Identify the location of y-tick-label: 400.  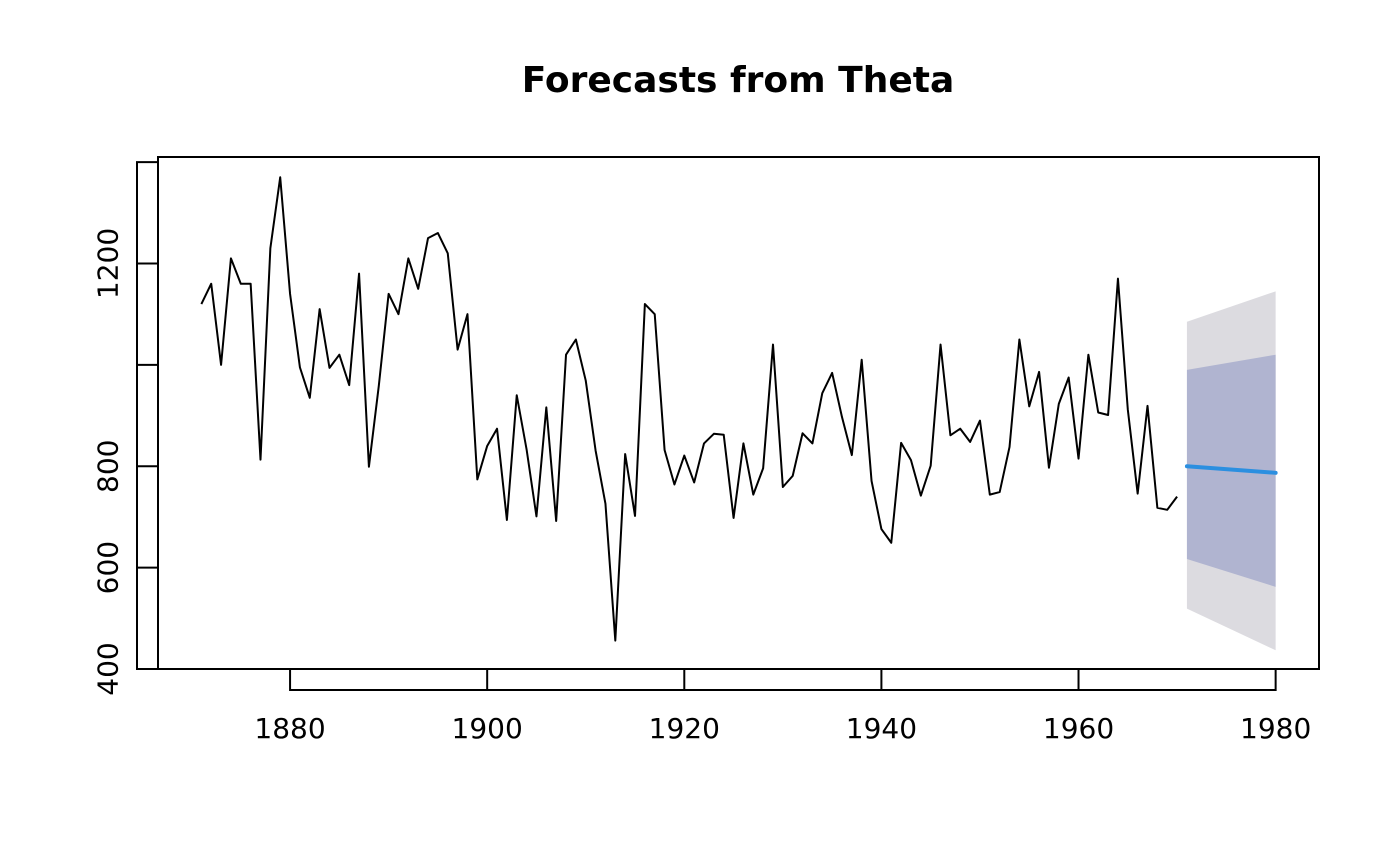
(108, 668).